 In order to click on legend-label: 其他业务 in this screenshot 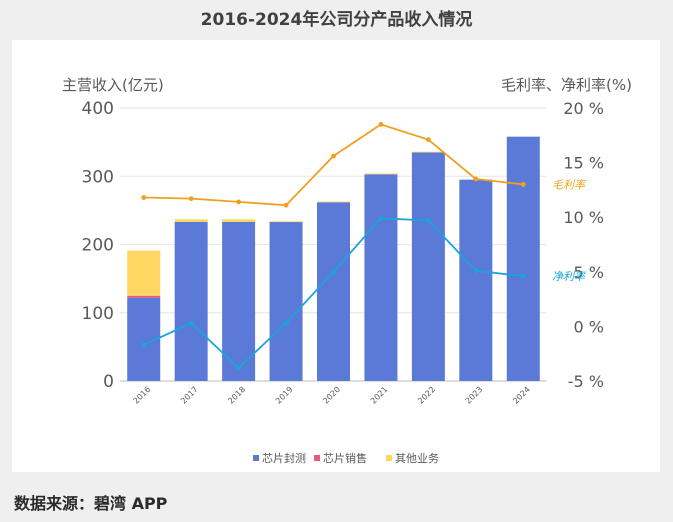, I will do `click(417, 458)`.